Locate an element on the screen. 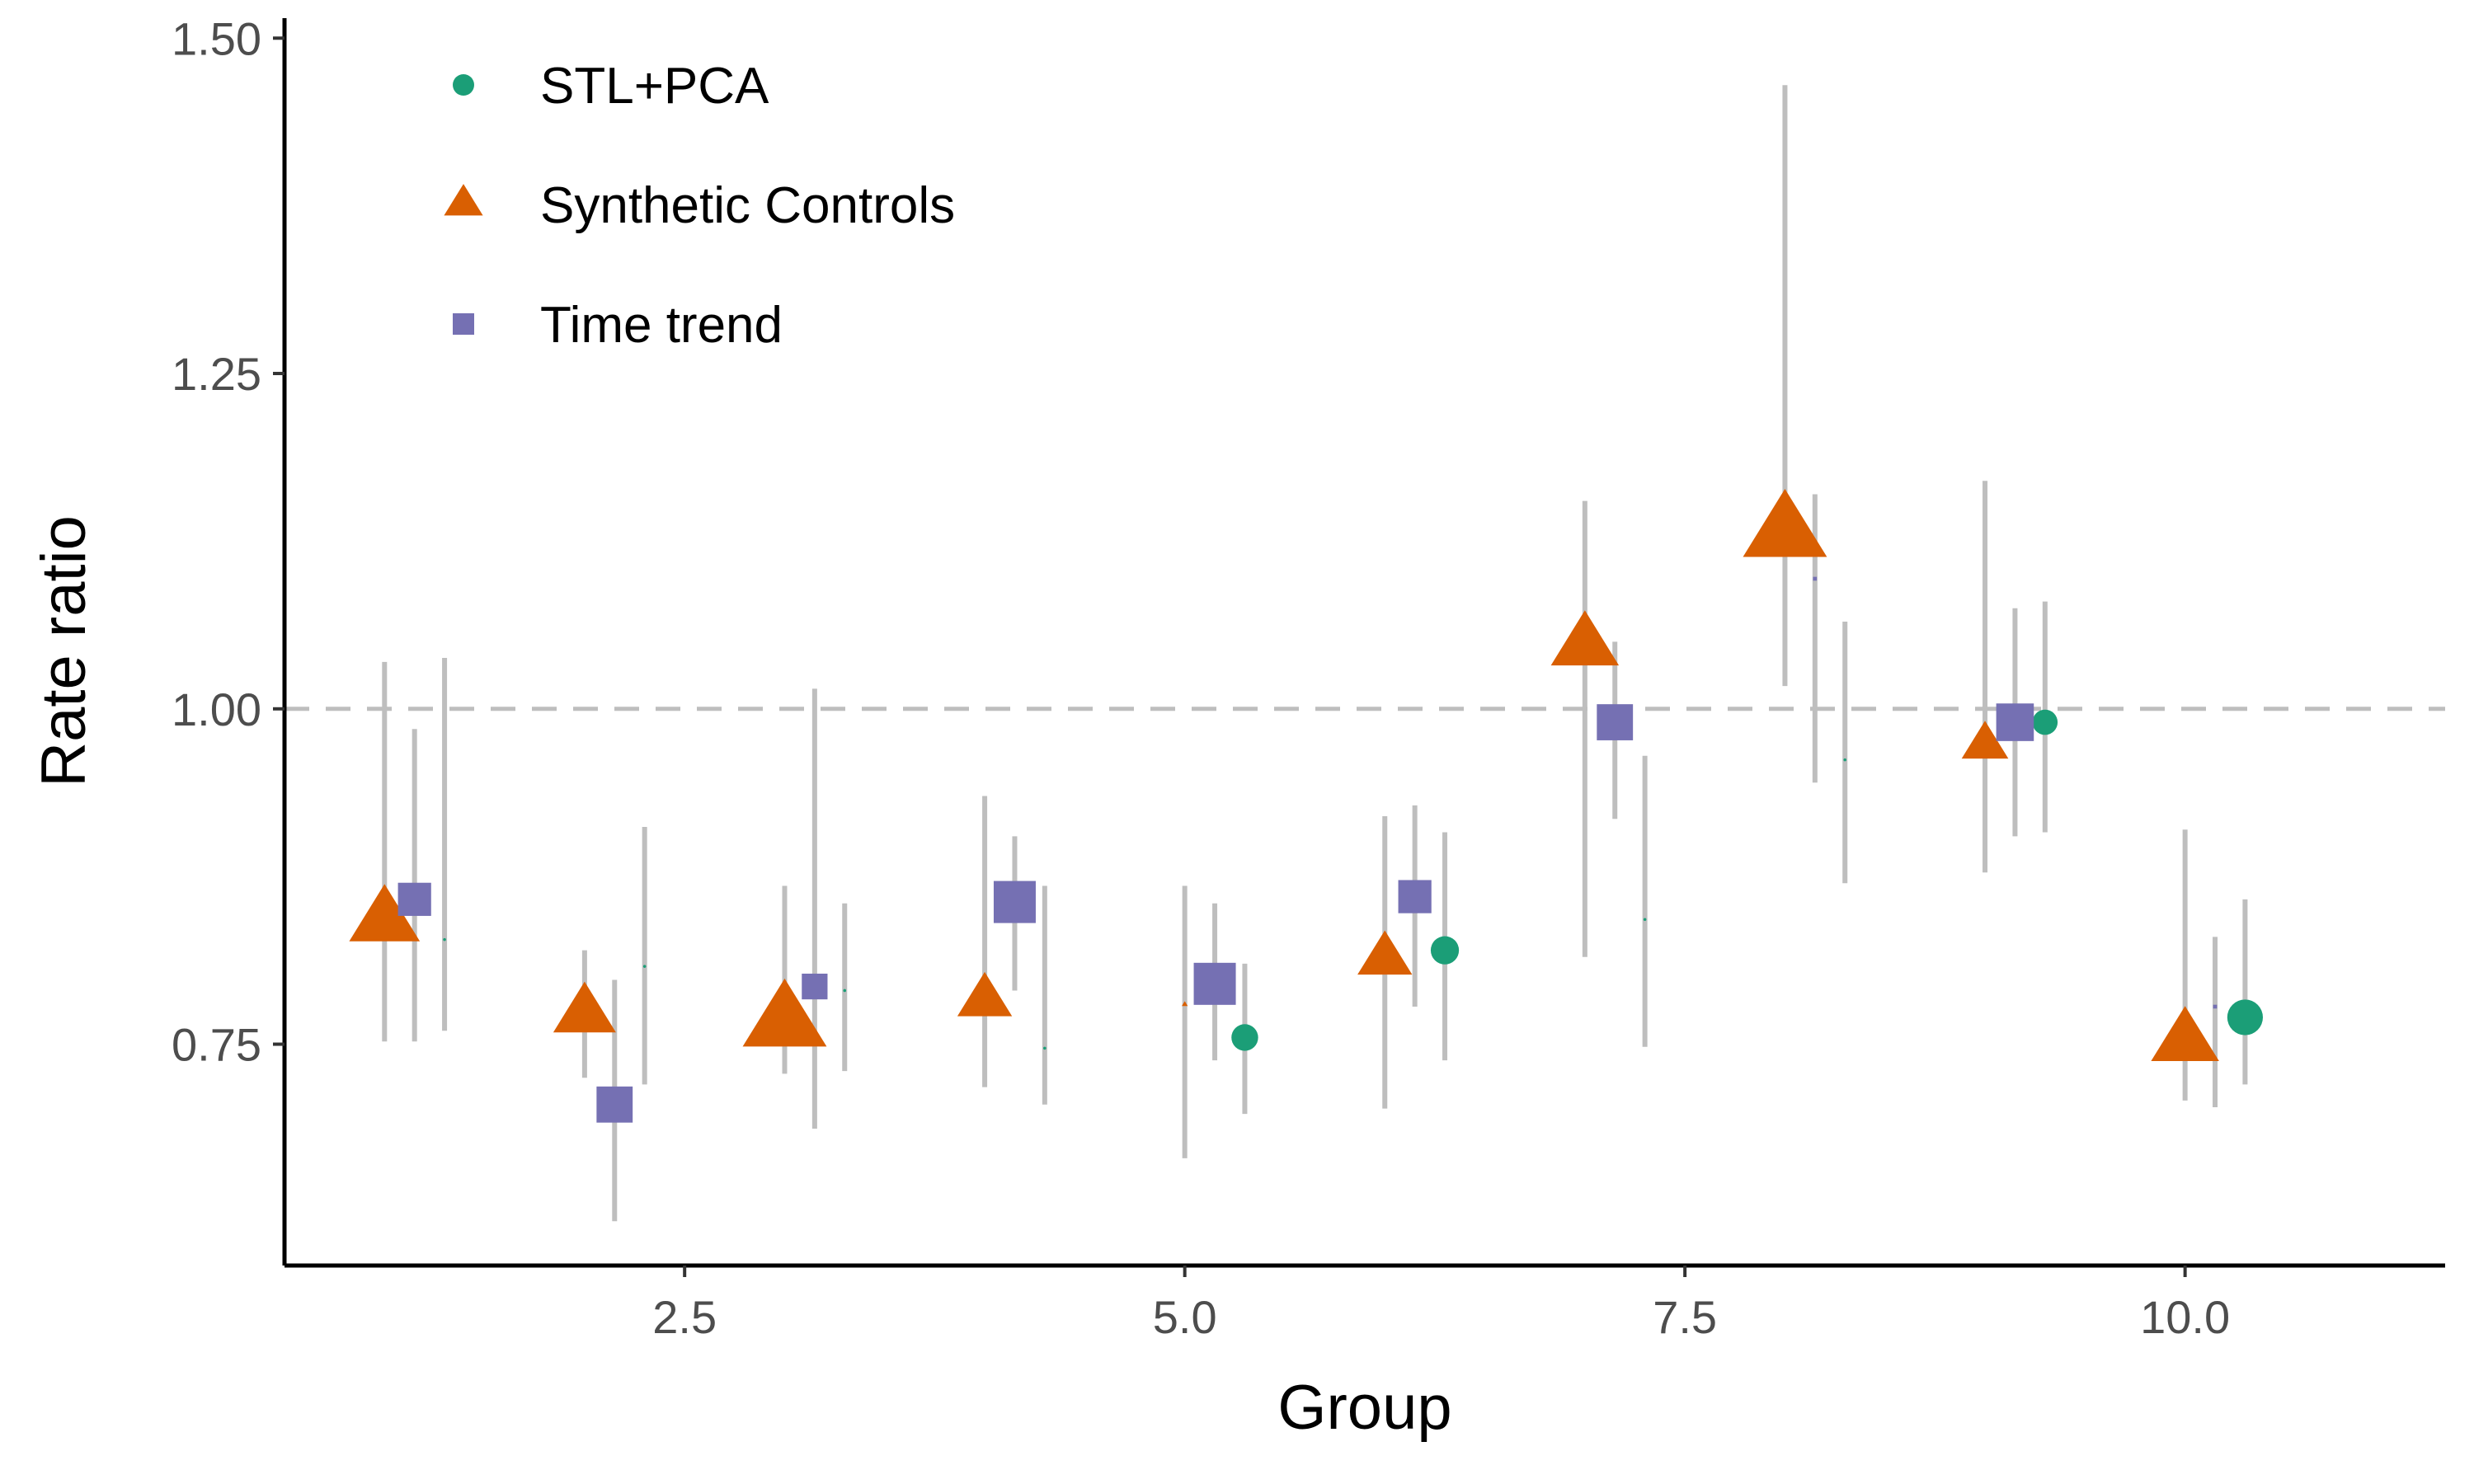 Image resolution: width=2474 pixels, height=1484 pixels. y-tick-label: 1.50 is located at coordinates (216, 38).